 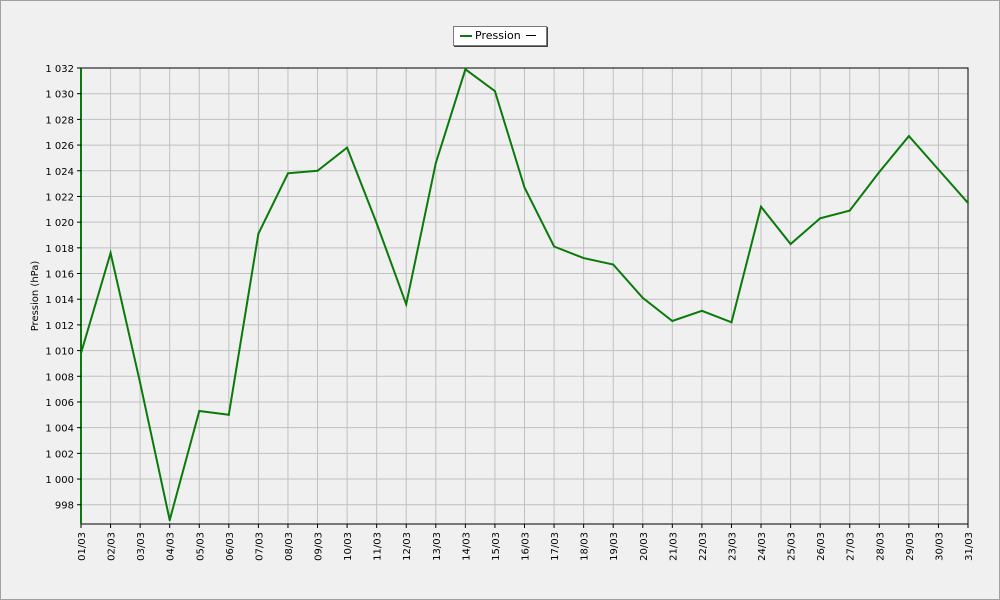 I want to click on x-tick-label: 14/03, so click(x=466, y=546).